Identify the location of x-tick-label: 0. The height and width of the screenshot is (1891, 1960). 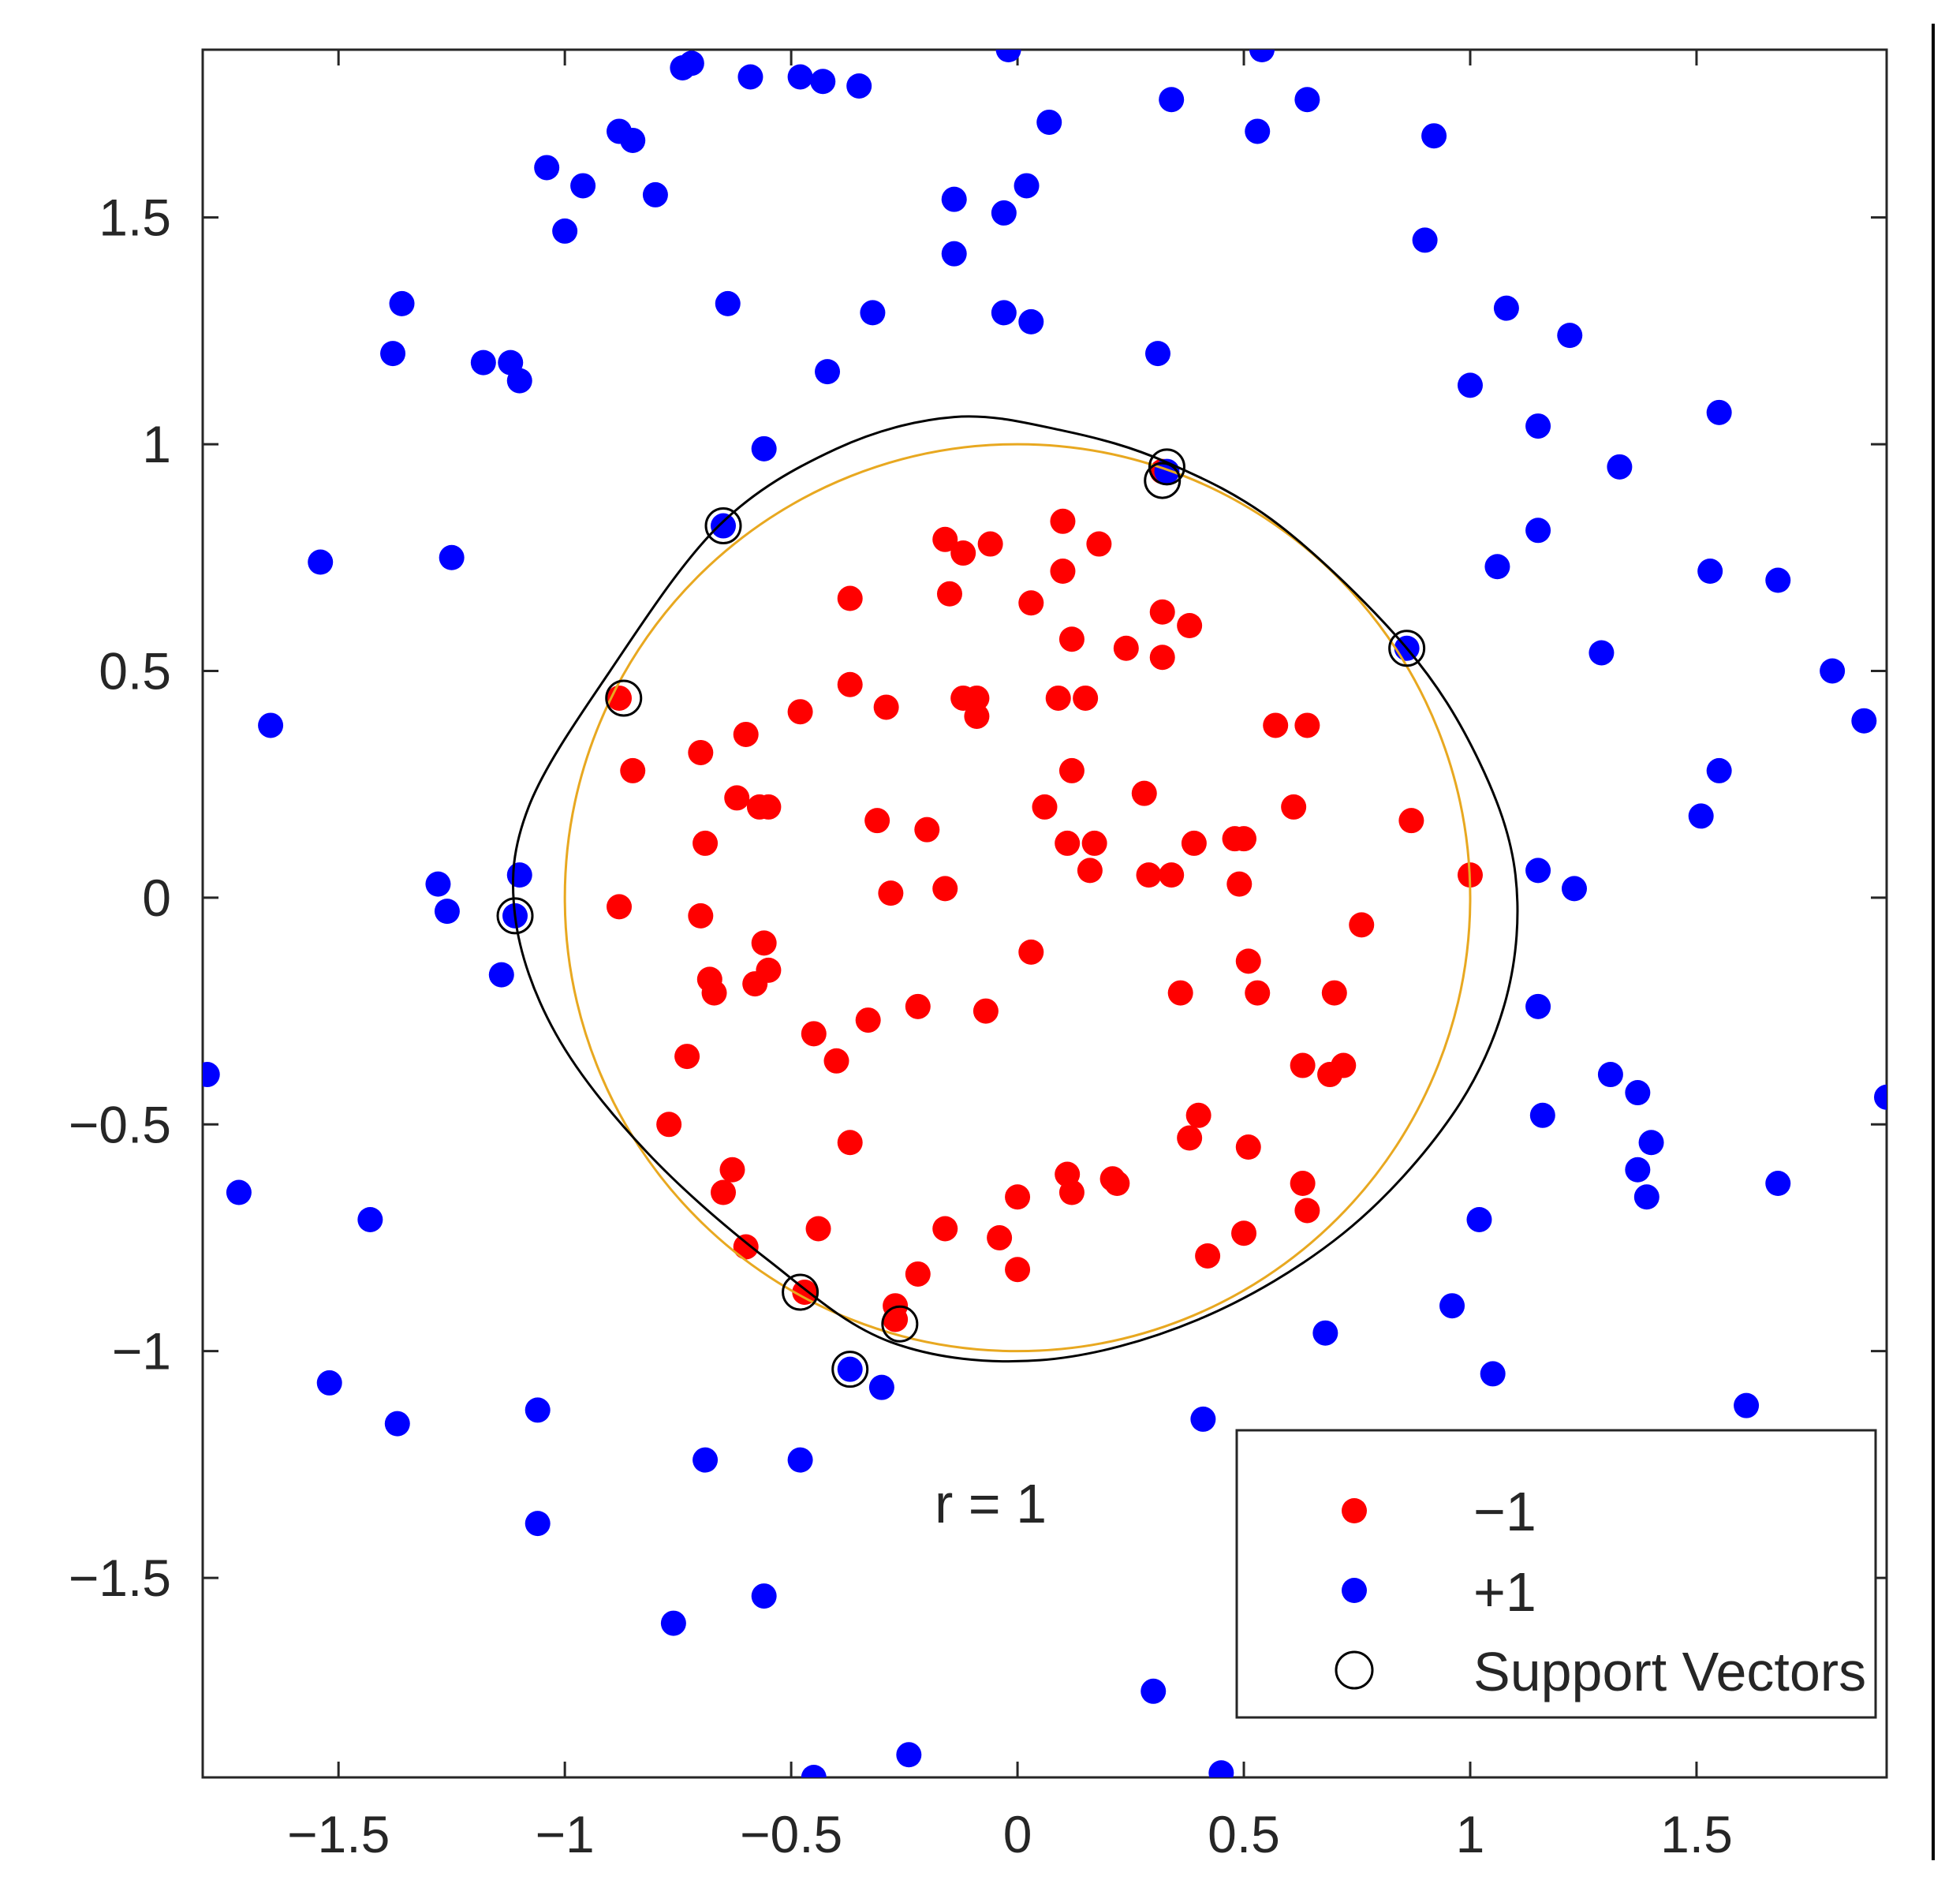
(1017, 1834).